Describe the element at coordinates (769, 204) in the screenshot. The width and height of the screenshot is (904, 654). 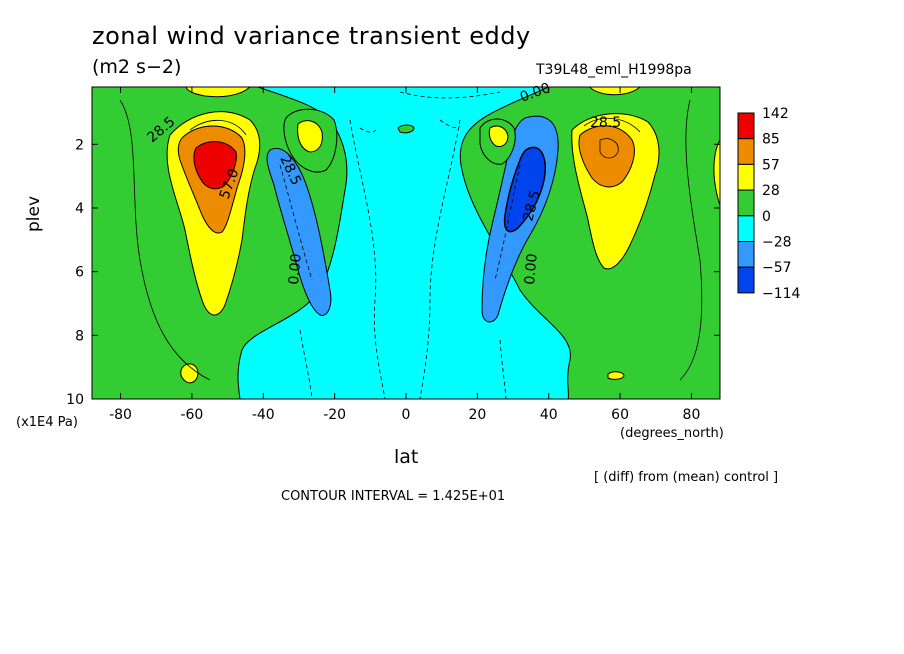
I see `colorbar: 142 85 57 28 0 −28 −57 −114` at that location.